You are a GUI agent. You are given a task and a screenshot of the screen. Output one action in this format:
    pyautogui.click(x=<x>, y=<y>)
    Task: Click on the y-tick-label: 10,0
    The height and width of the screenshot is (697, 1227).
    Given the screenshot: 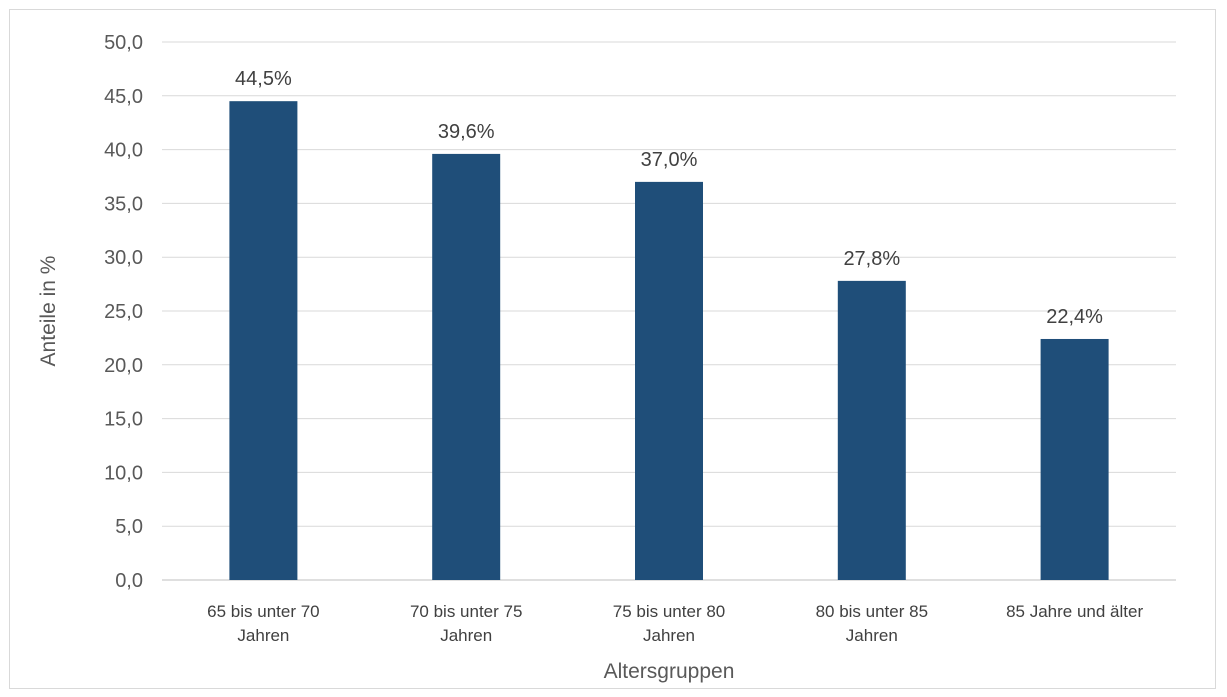 What is the action you would take?
    pyautogui.click(x=123, y=473)
    